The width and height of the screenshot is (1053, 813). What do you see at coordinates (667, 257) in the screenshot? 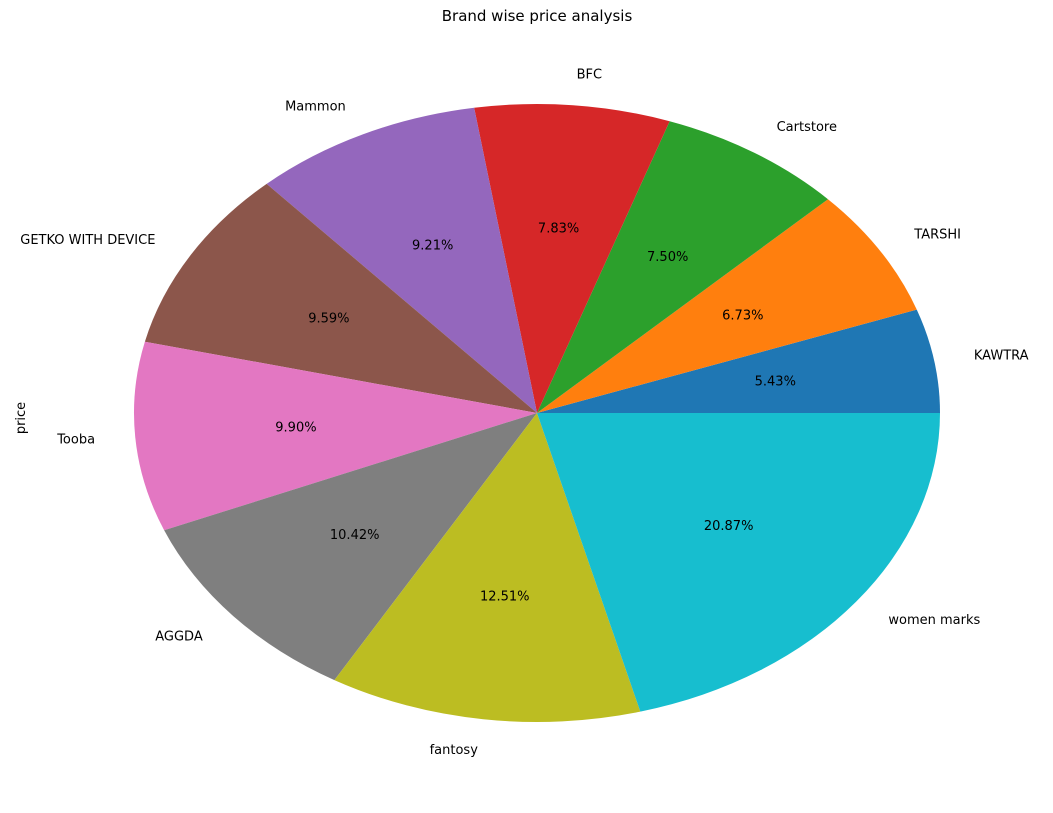
I see `percent-label: 7.50%` at bounding box center [667, 257].